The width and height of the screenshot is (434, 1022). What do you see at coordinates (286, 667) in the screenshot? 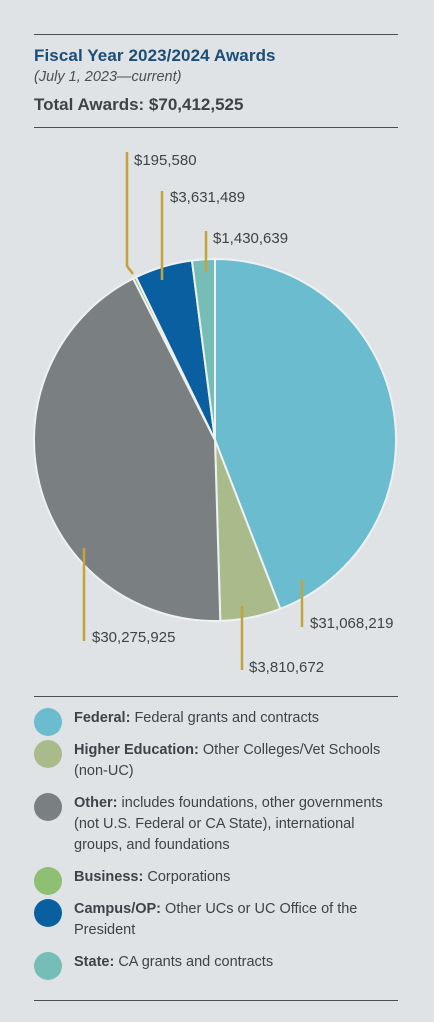
I see `data-label-higher-education: $3,810,672` at bounding box center [286, 667].